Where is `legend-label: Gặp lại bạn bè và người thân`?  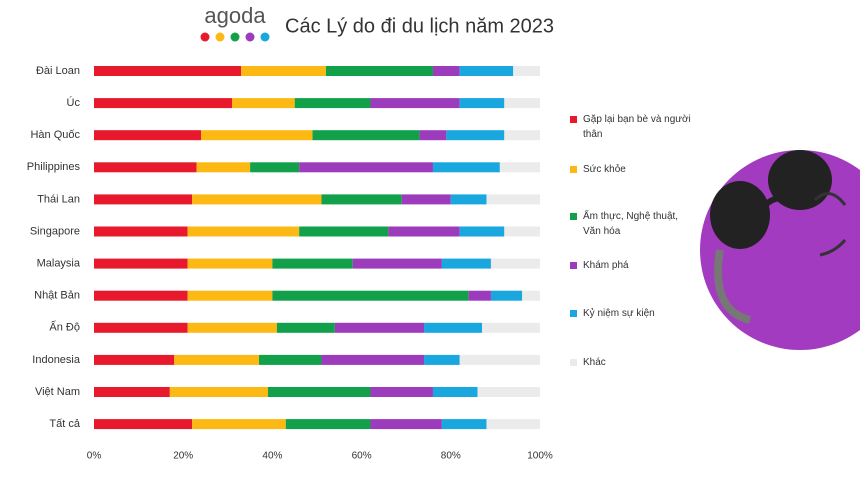
legend-label: Gặp lại bạn bè và người thân is located at coordinates (637, 127).